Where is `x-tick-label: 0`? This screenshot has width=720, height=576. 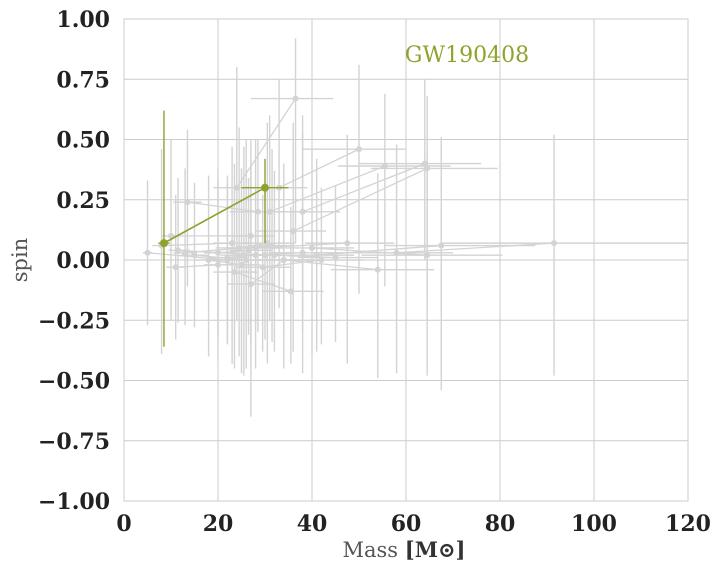
x-tick-label: 0 is located at coordinates (123, 524).